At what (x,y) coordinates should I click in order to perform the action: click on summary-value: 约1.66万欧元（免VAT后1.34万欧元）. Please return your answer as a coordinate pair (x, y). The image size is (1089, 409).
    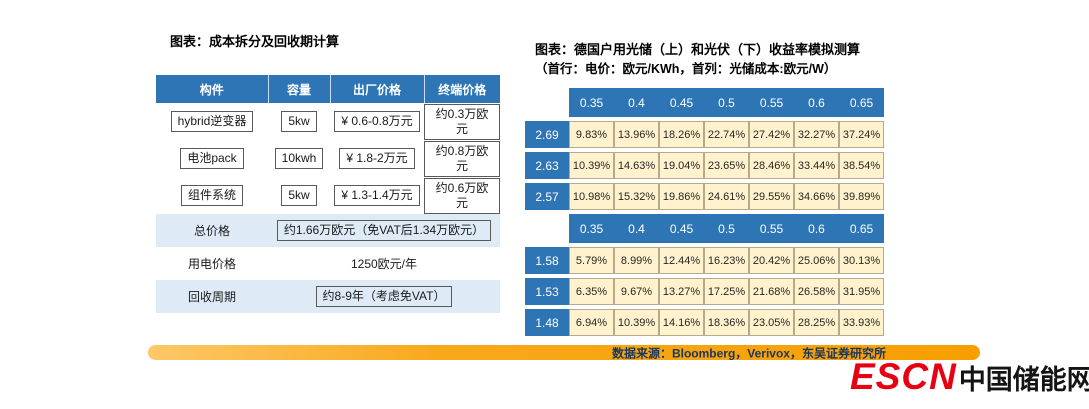
    Looking at the image, I should click on (384, 230).